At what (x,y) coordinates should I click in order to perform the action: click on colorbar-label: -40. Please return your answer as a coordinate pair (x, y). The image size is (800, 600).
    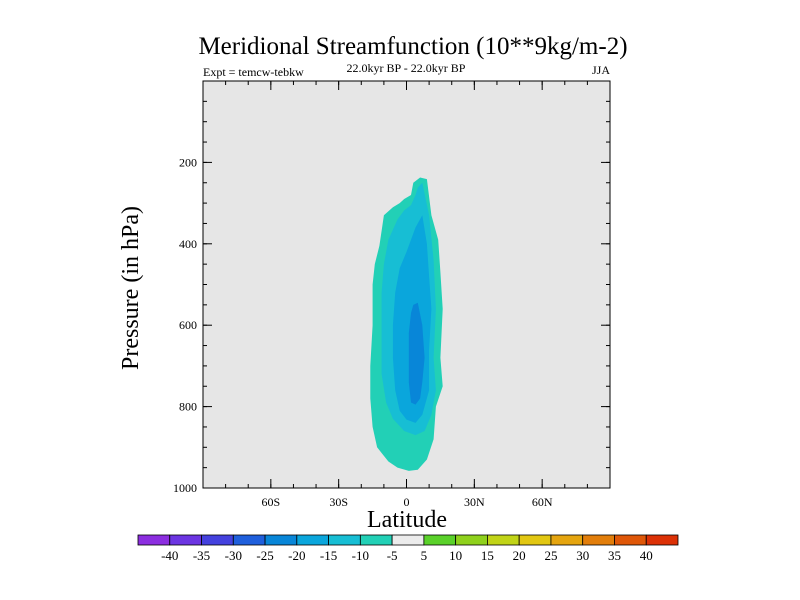
    Looking at the image, I should click on (169, 555).